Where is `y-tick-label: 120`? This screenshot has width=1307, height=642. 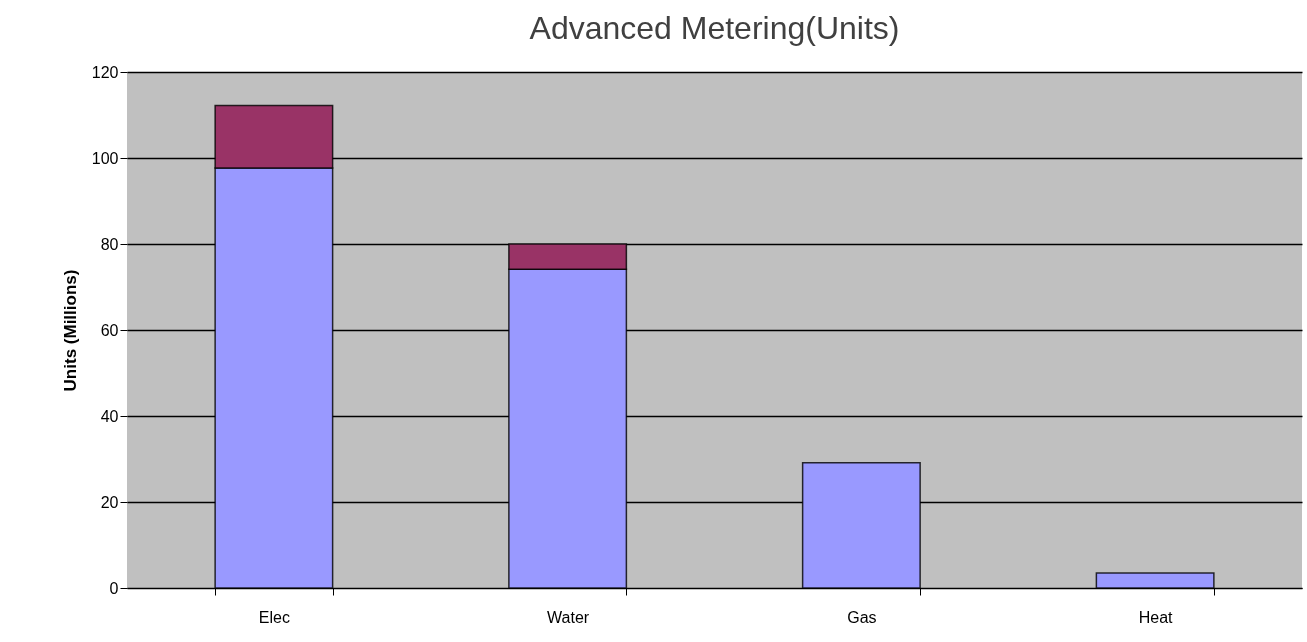 y-tick-label: 120 is located at coordinates (105, 72).